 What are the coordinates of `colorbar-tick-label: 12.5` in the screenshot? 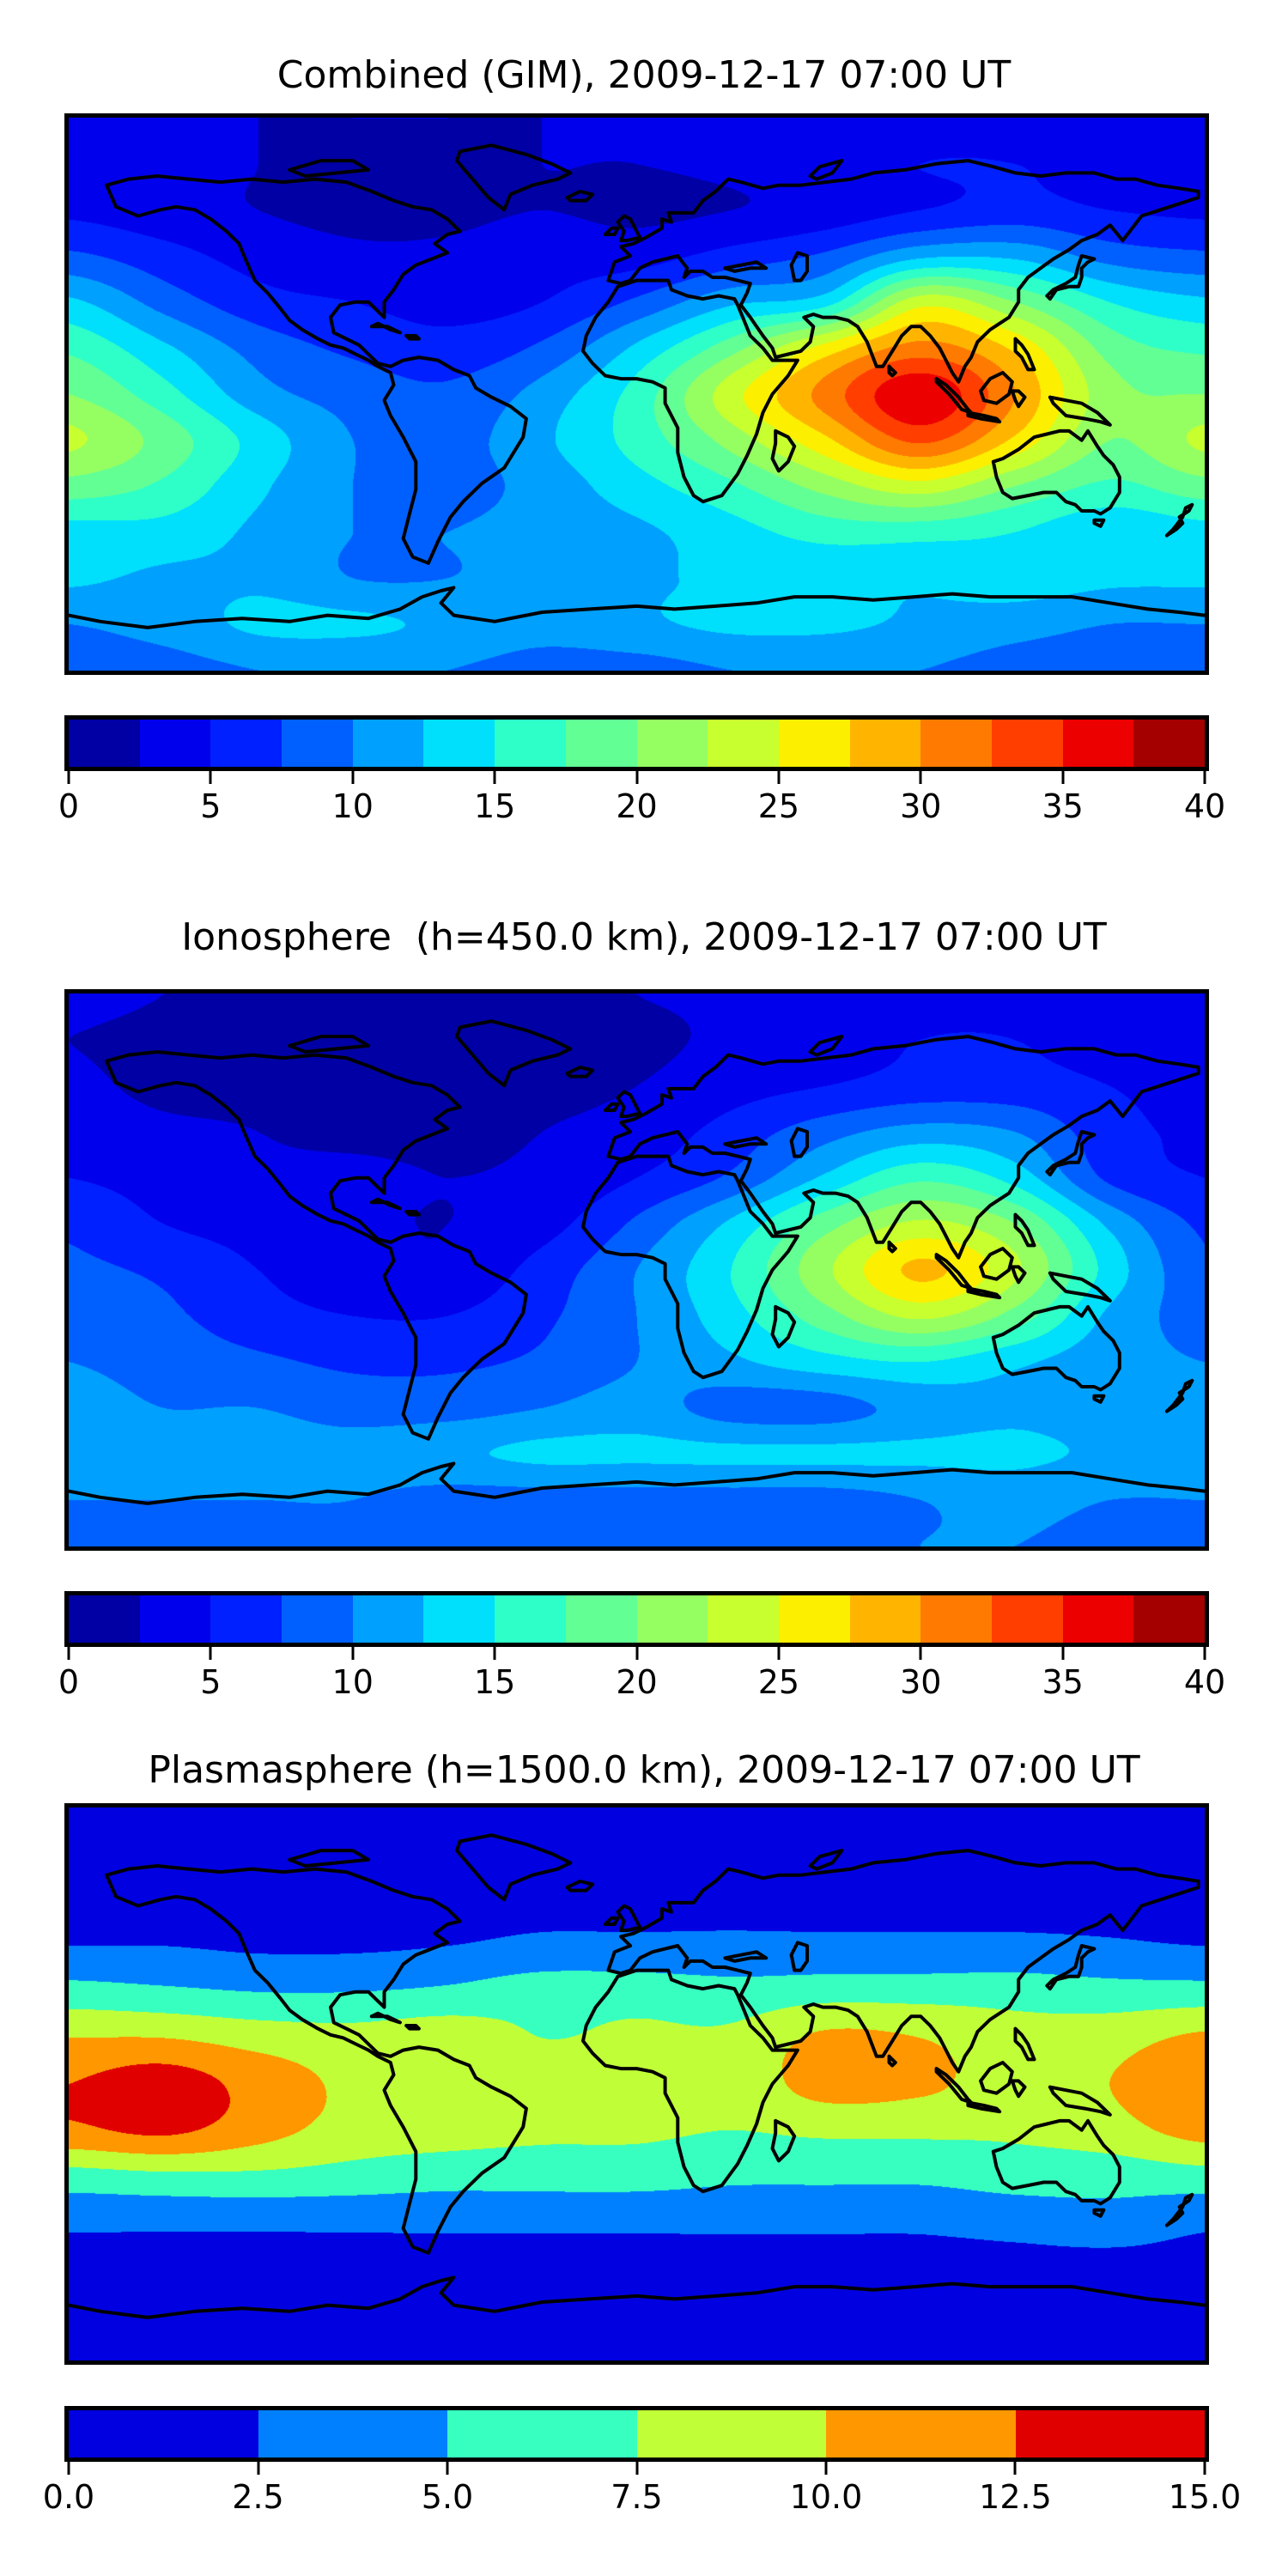 It's located at (1016, 2497).